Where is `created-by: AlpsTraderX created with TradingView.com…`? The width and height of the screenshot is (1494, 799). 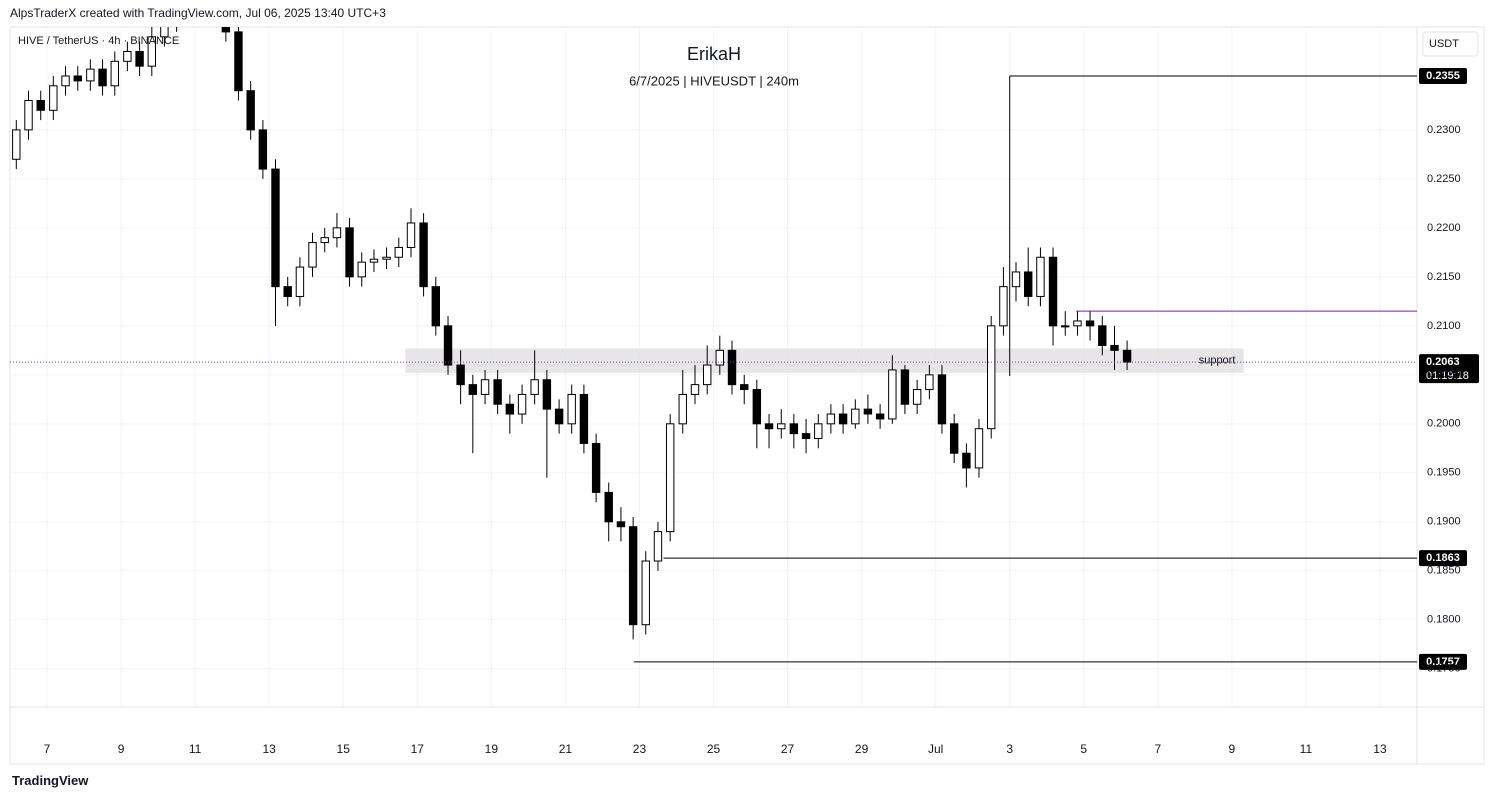 created-by: AlpsTraderX created with TradingView.com… is located at coordinates (198, 13).